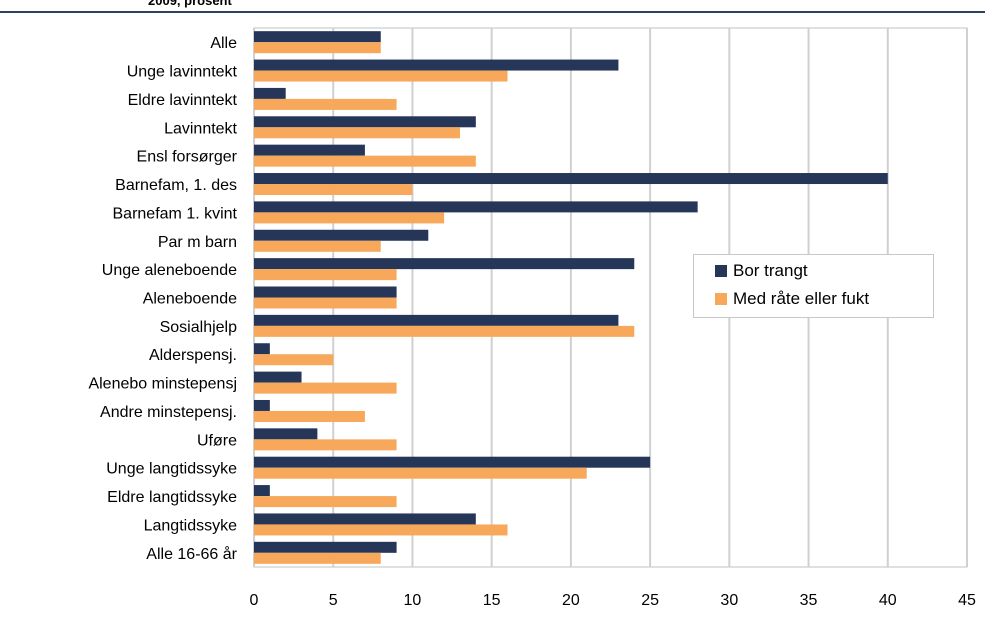 This screenshot has height=623, width=985. I want to click on category-label: Andre minstepensj., so click(168, 412).